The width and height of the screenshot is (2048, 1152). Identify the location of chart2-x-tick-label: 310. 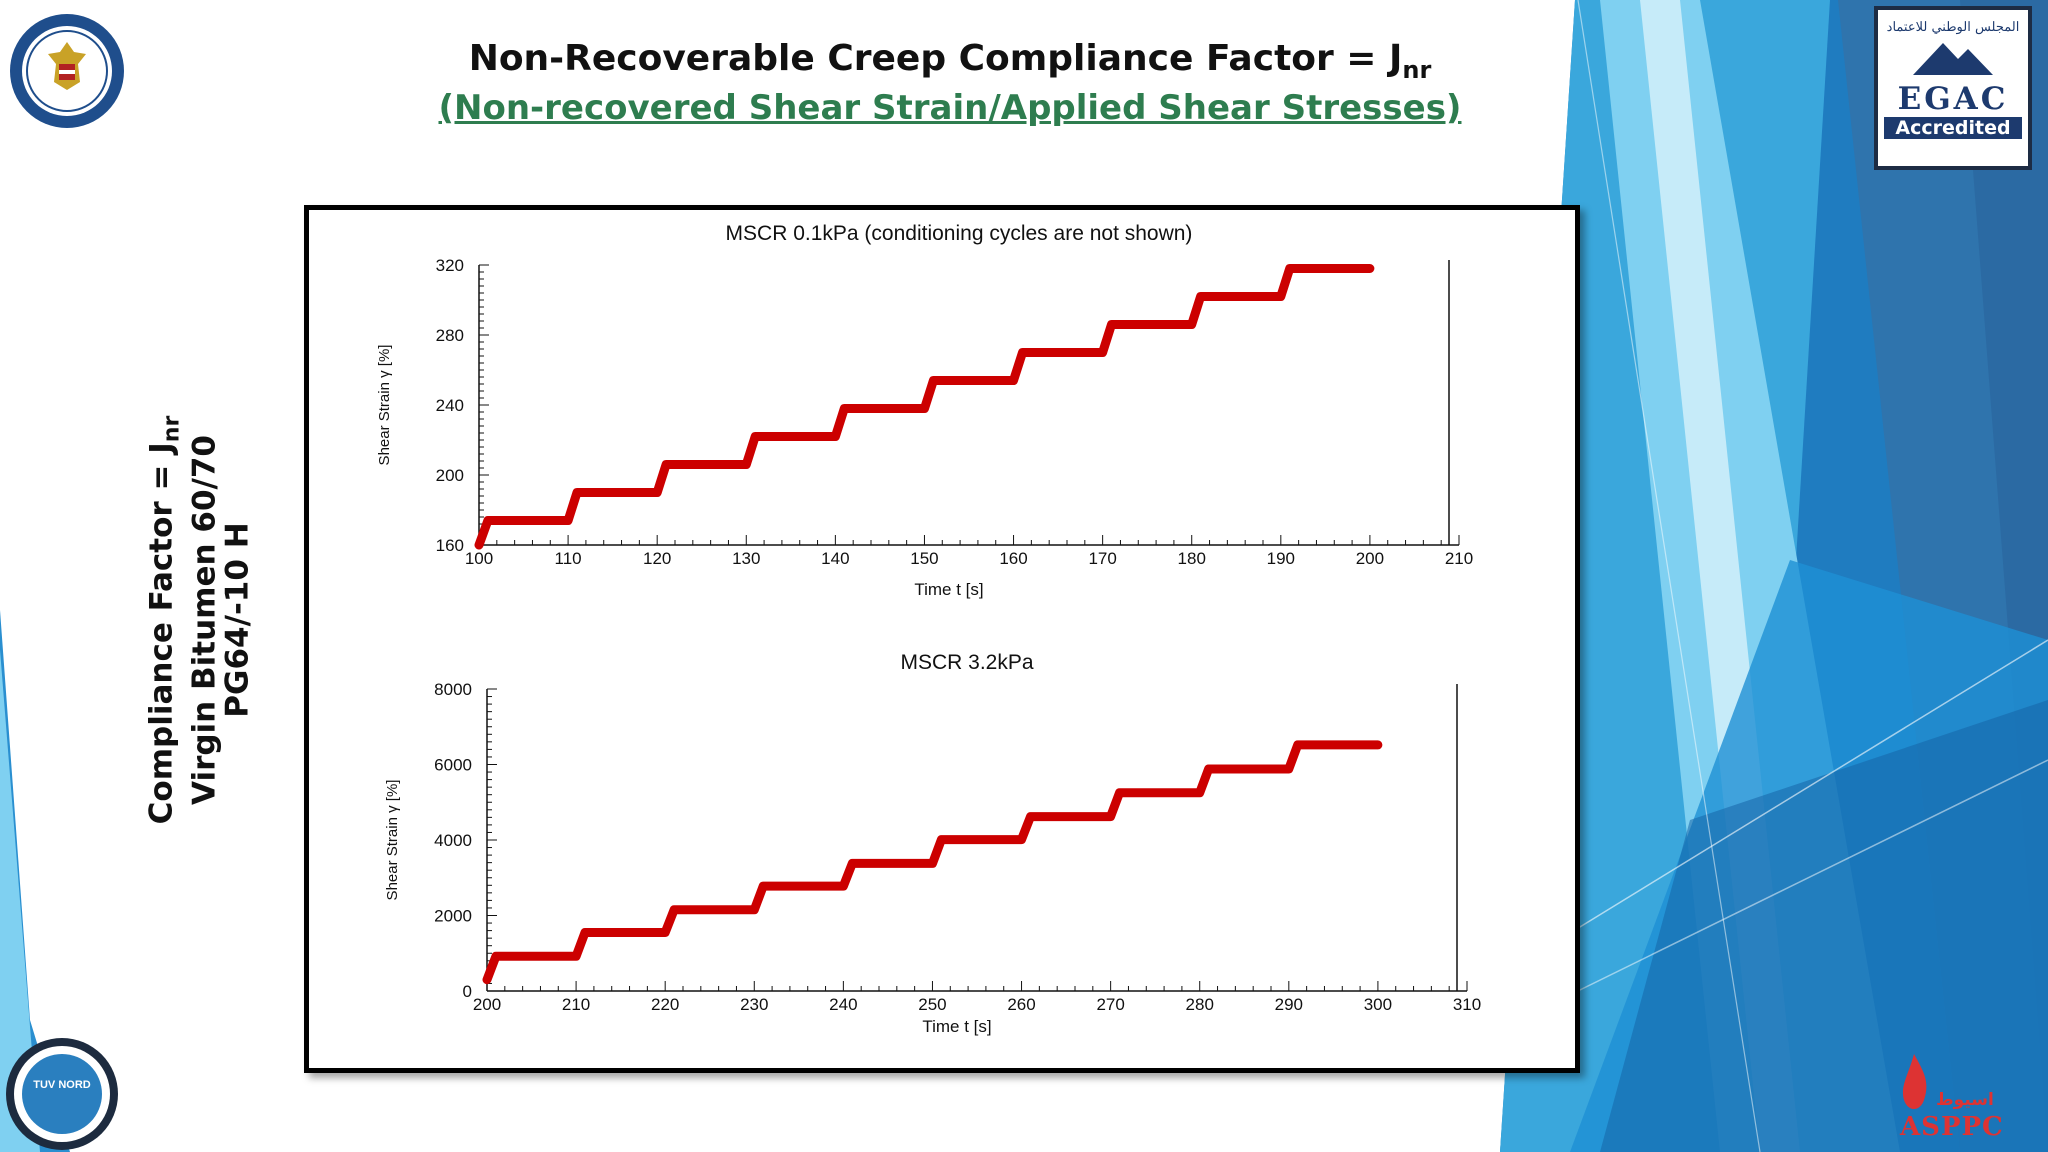
(1467, 1004).